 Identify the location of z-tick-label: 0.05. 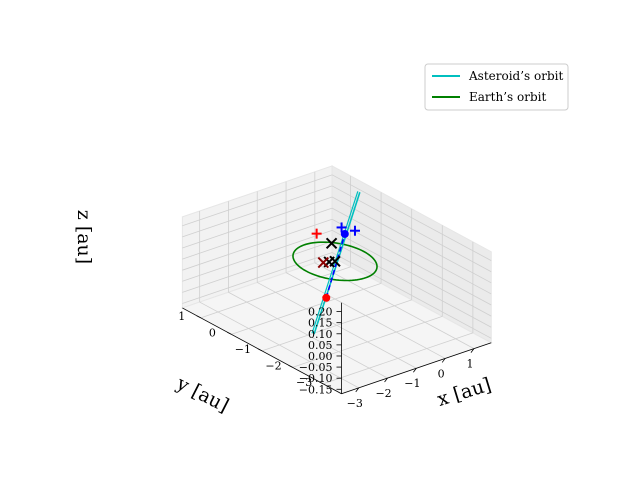
(320, 345).